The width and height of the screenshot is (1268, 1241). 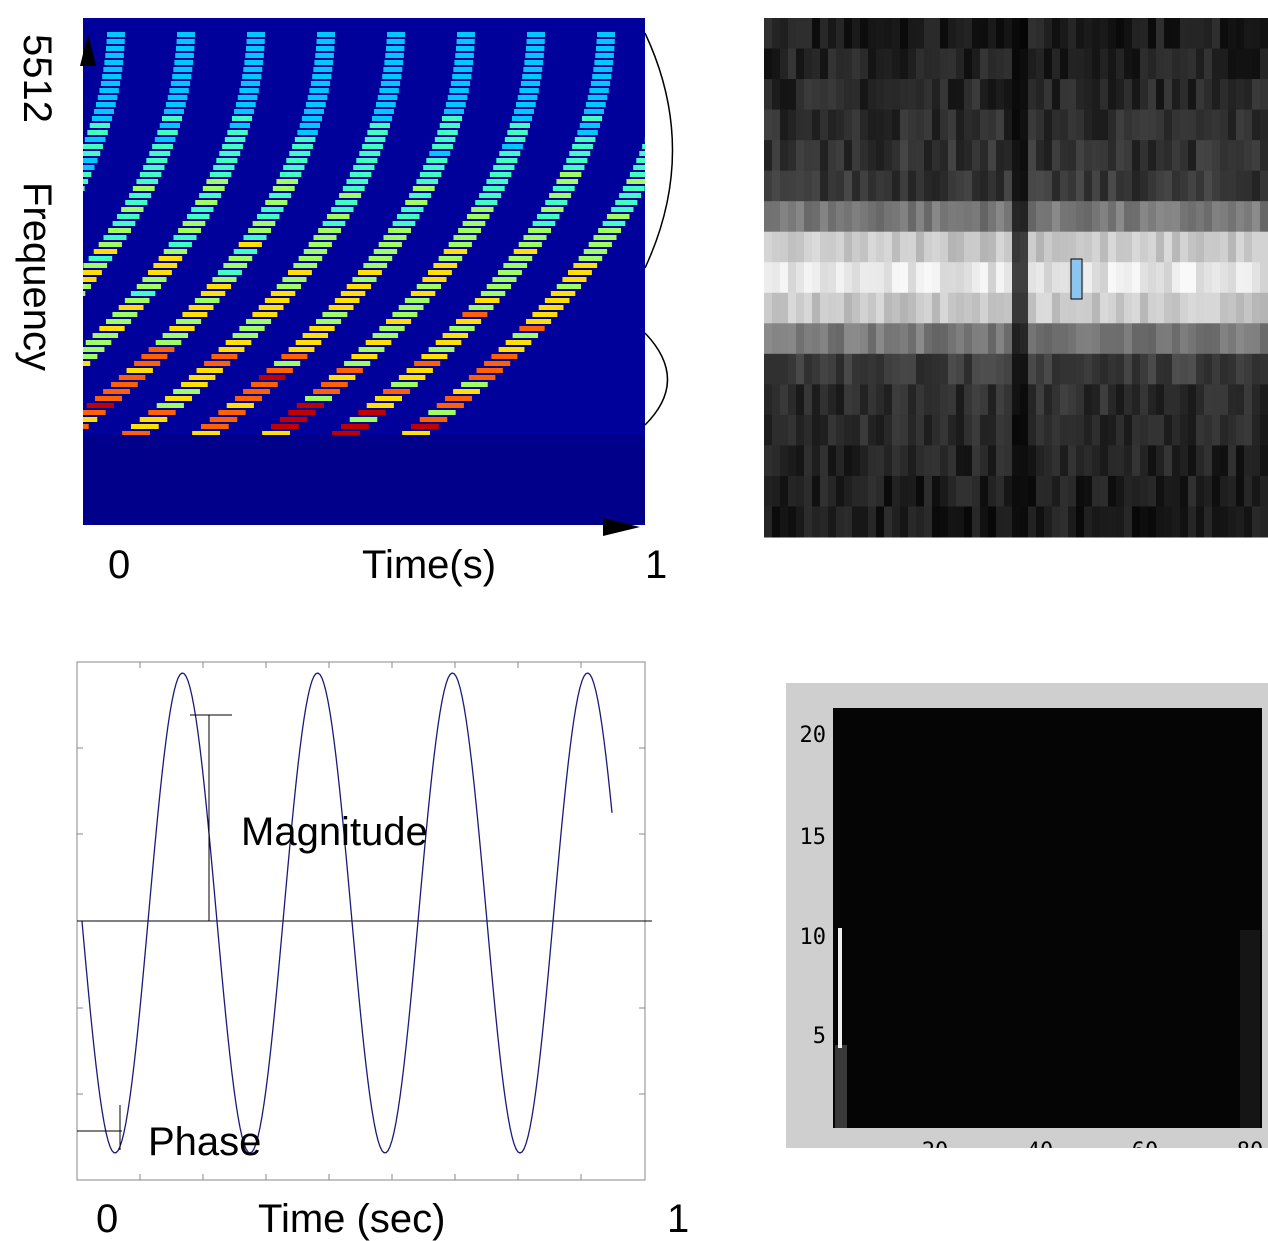 I want to click on x-label: Time (sec), so click(x=351, y=1219).